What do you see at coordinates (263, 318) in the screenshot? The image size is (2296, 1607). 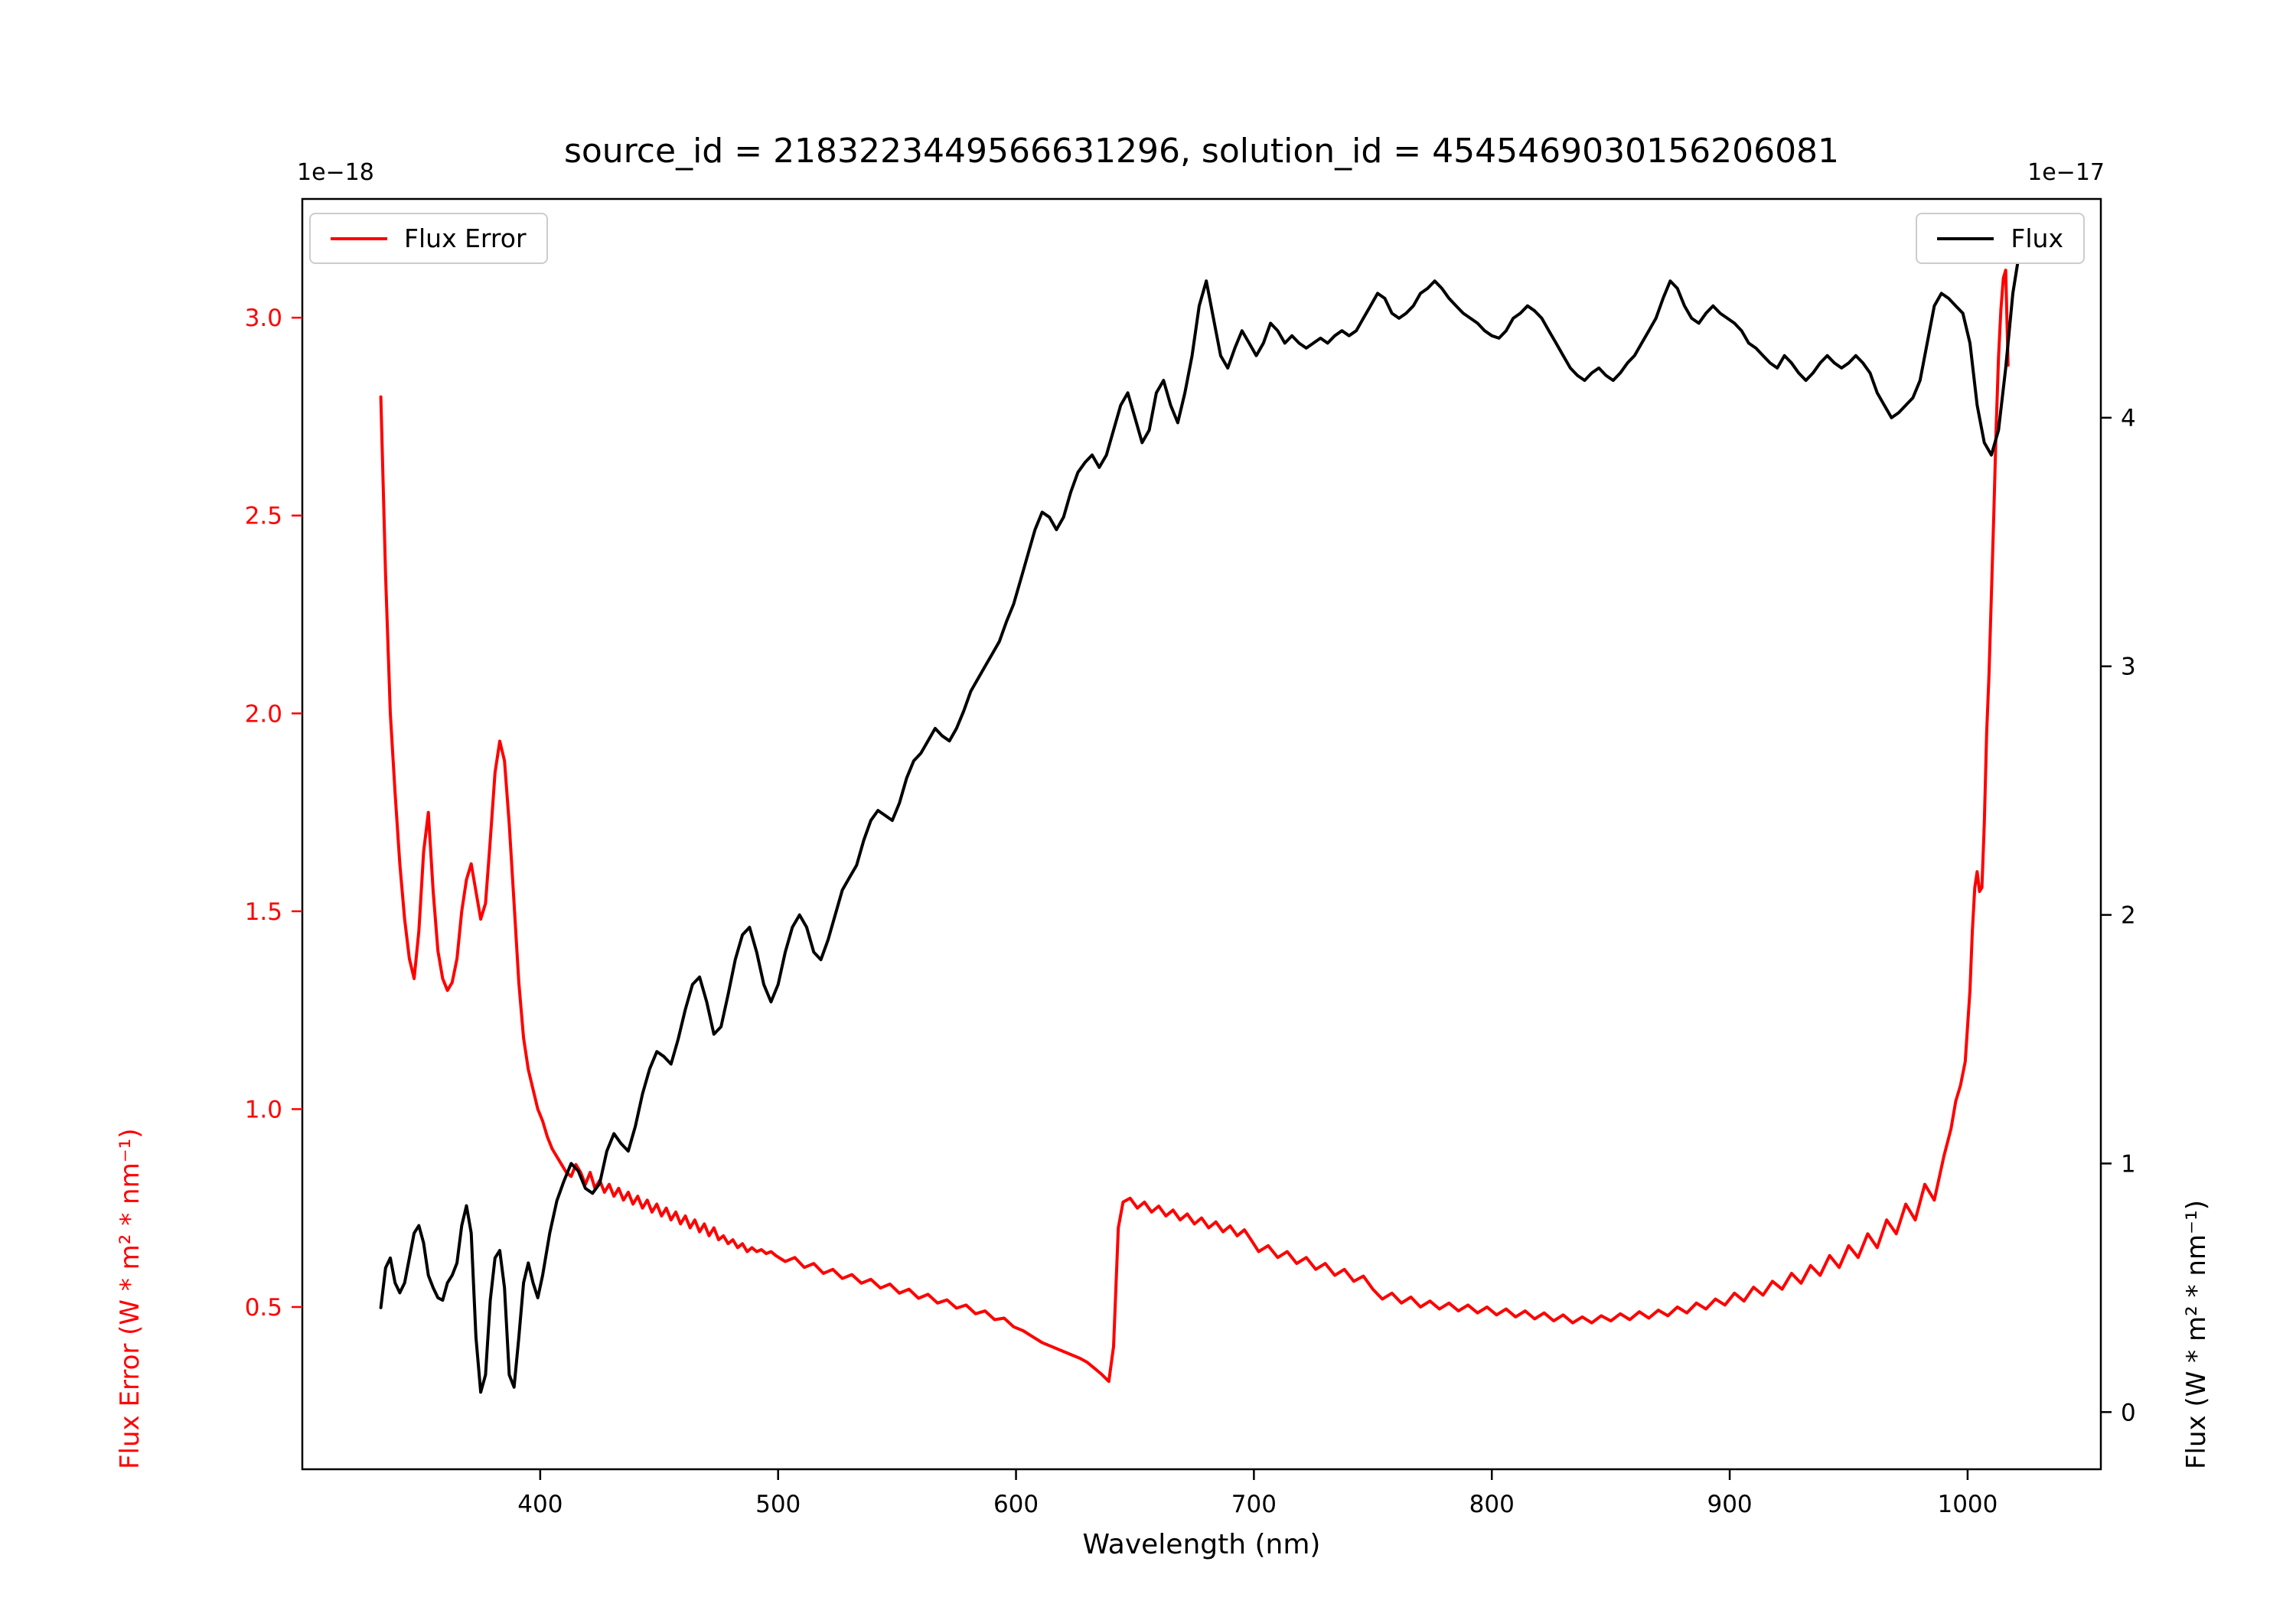 I see `svg-text: 3.0` at bounding box center [263, 318].